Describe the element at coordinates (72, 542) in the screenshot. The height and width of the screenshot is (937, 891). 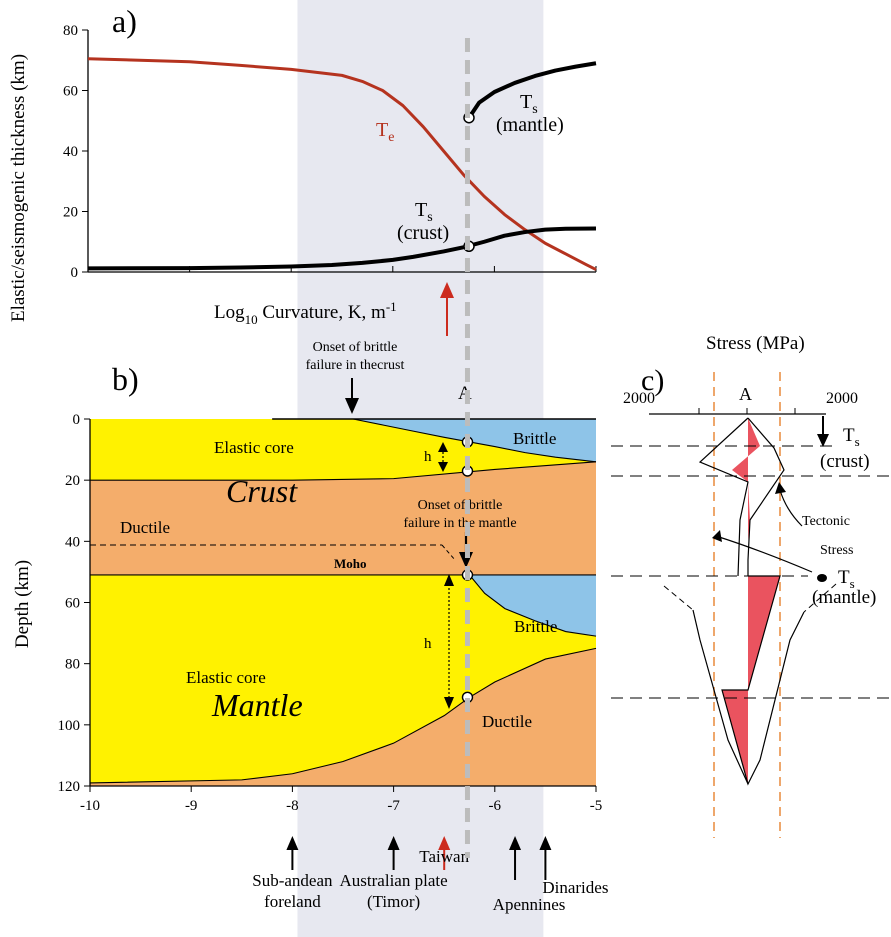
I see `b-ytick-label: 40` at that location.